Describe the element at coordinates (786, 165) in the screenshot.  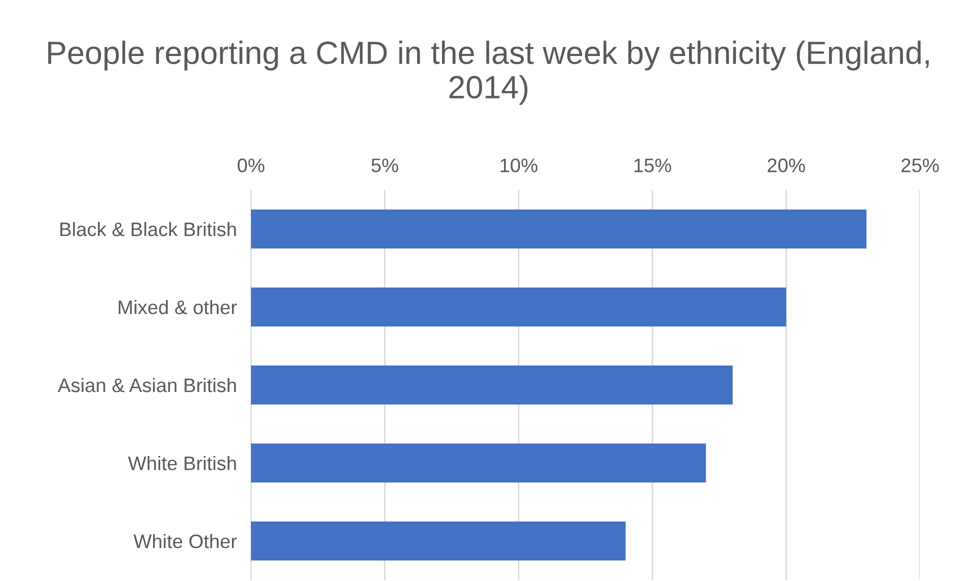
I see `x-tick-label: 20%` at that location.